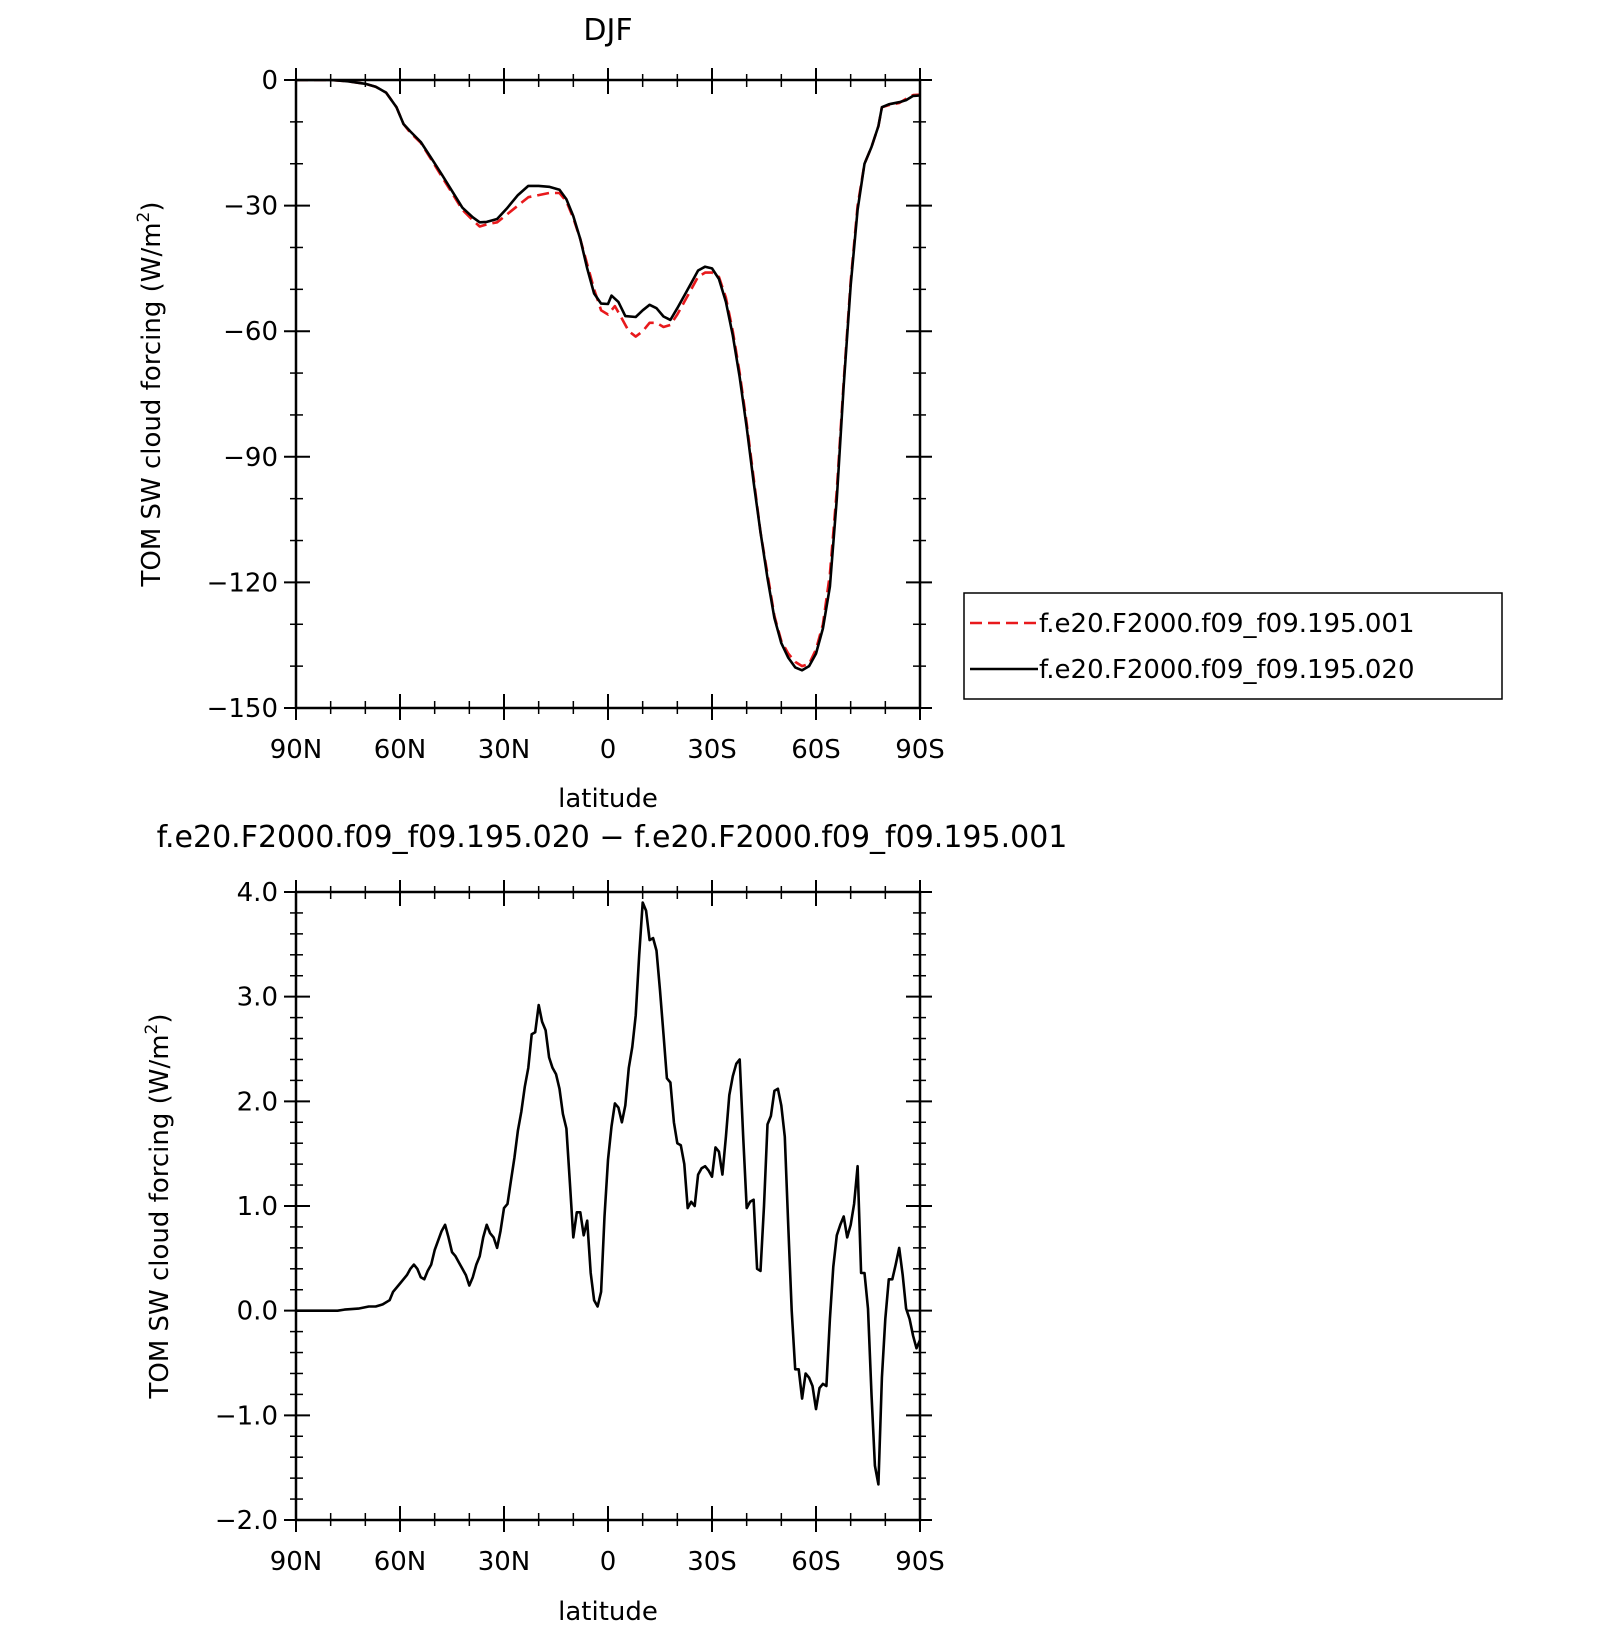  I want to click on bottom-y-tick-label: 0.0, so click(257, 1312).